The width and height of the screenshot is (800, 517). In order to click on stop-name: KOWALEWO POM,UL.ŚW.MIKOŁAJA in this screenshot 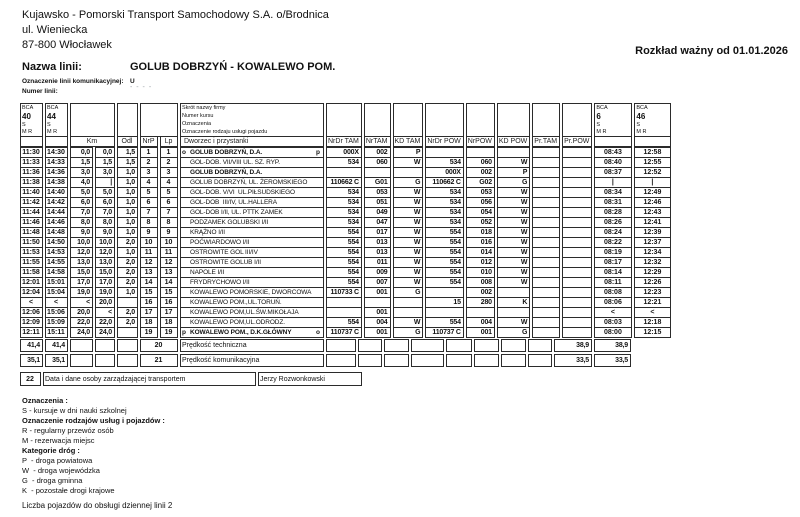, I will do `click(244, 312)`.